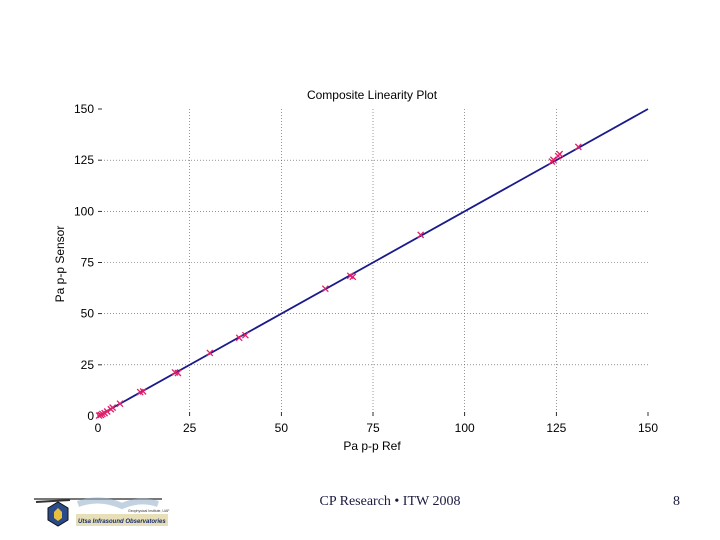 The image size is (720, 540). Describe the element at coordinates (648, 428) in the screenshot. I see `x-tick-label-6: 150` at that location.